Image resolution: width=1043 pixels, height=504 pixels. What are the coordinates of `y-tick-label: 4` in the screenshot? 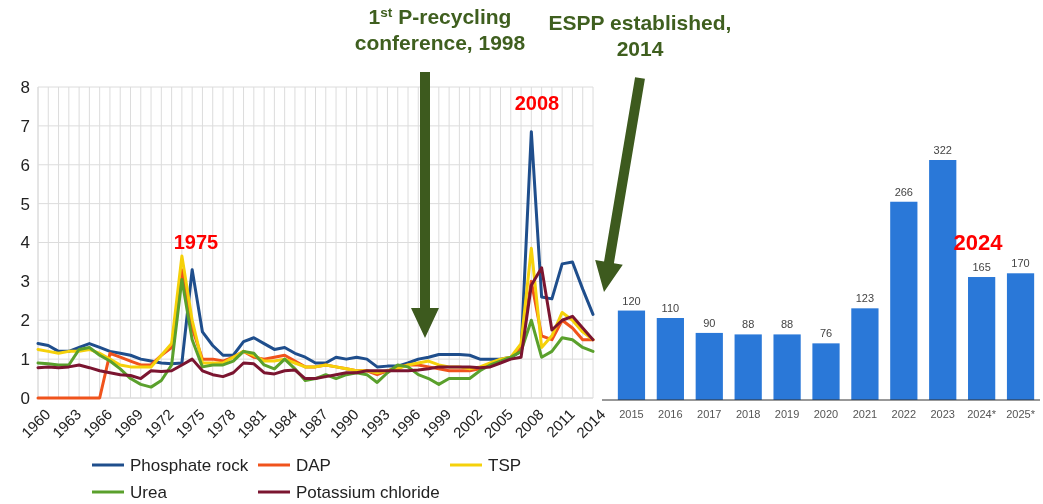 It's located at (25, 243).